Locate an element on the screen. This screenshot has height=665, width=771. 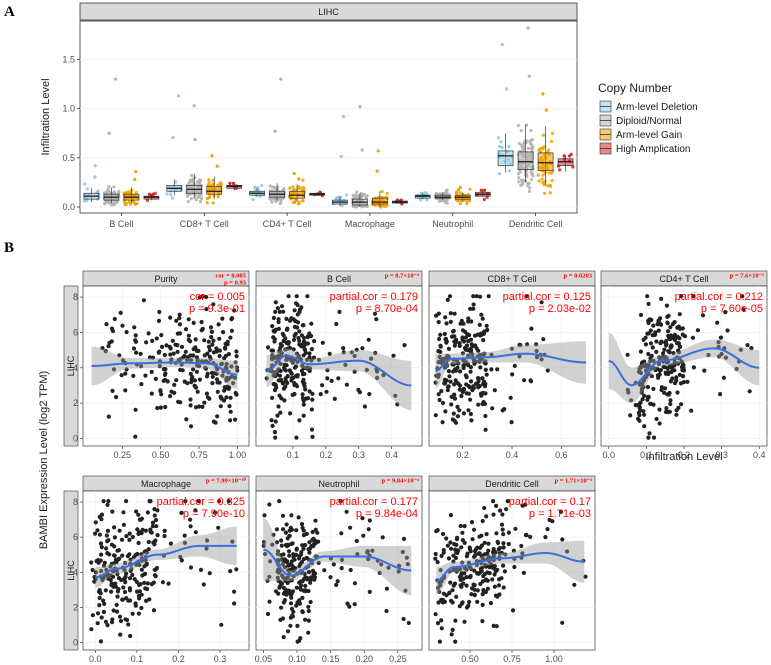
facet-corner-cor: p = 9.84×10⁻⁴ is located at coordinates (400, 481).